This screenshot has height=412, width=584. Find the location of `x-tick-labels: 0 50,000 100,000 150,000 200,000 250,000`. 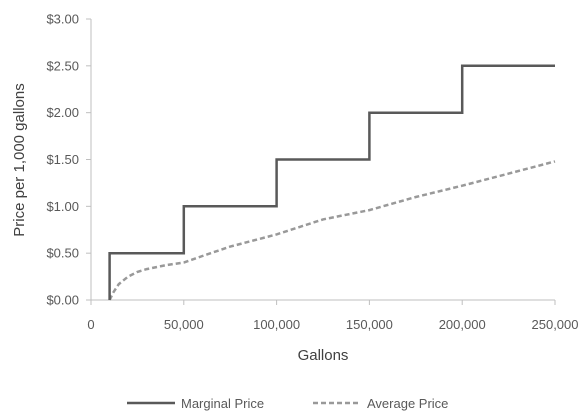

x-tick-labels: 0 50,000 100,000 150,000 200,000 250,000 is located at coordinates (333, 316).